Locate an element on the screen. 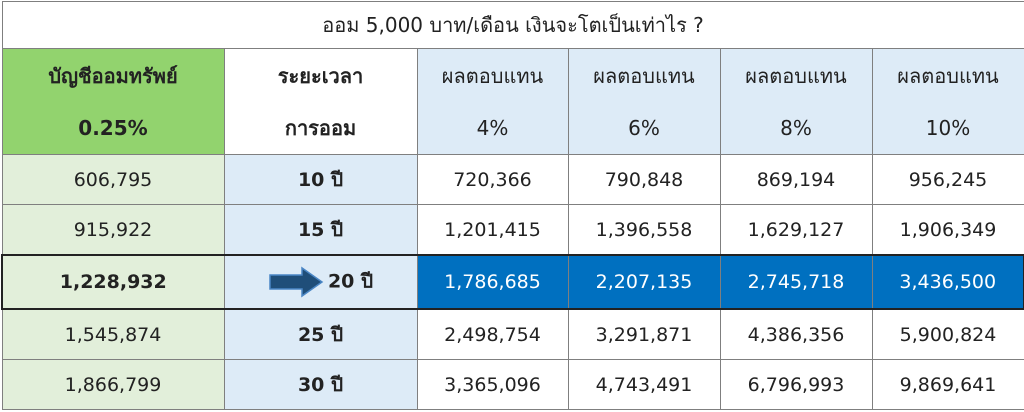 This screenshot has height=412, width=1024. cell-text: 2,498,754 is located at coordinates (492, 334).